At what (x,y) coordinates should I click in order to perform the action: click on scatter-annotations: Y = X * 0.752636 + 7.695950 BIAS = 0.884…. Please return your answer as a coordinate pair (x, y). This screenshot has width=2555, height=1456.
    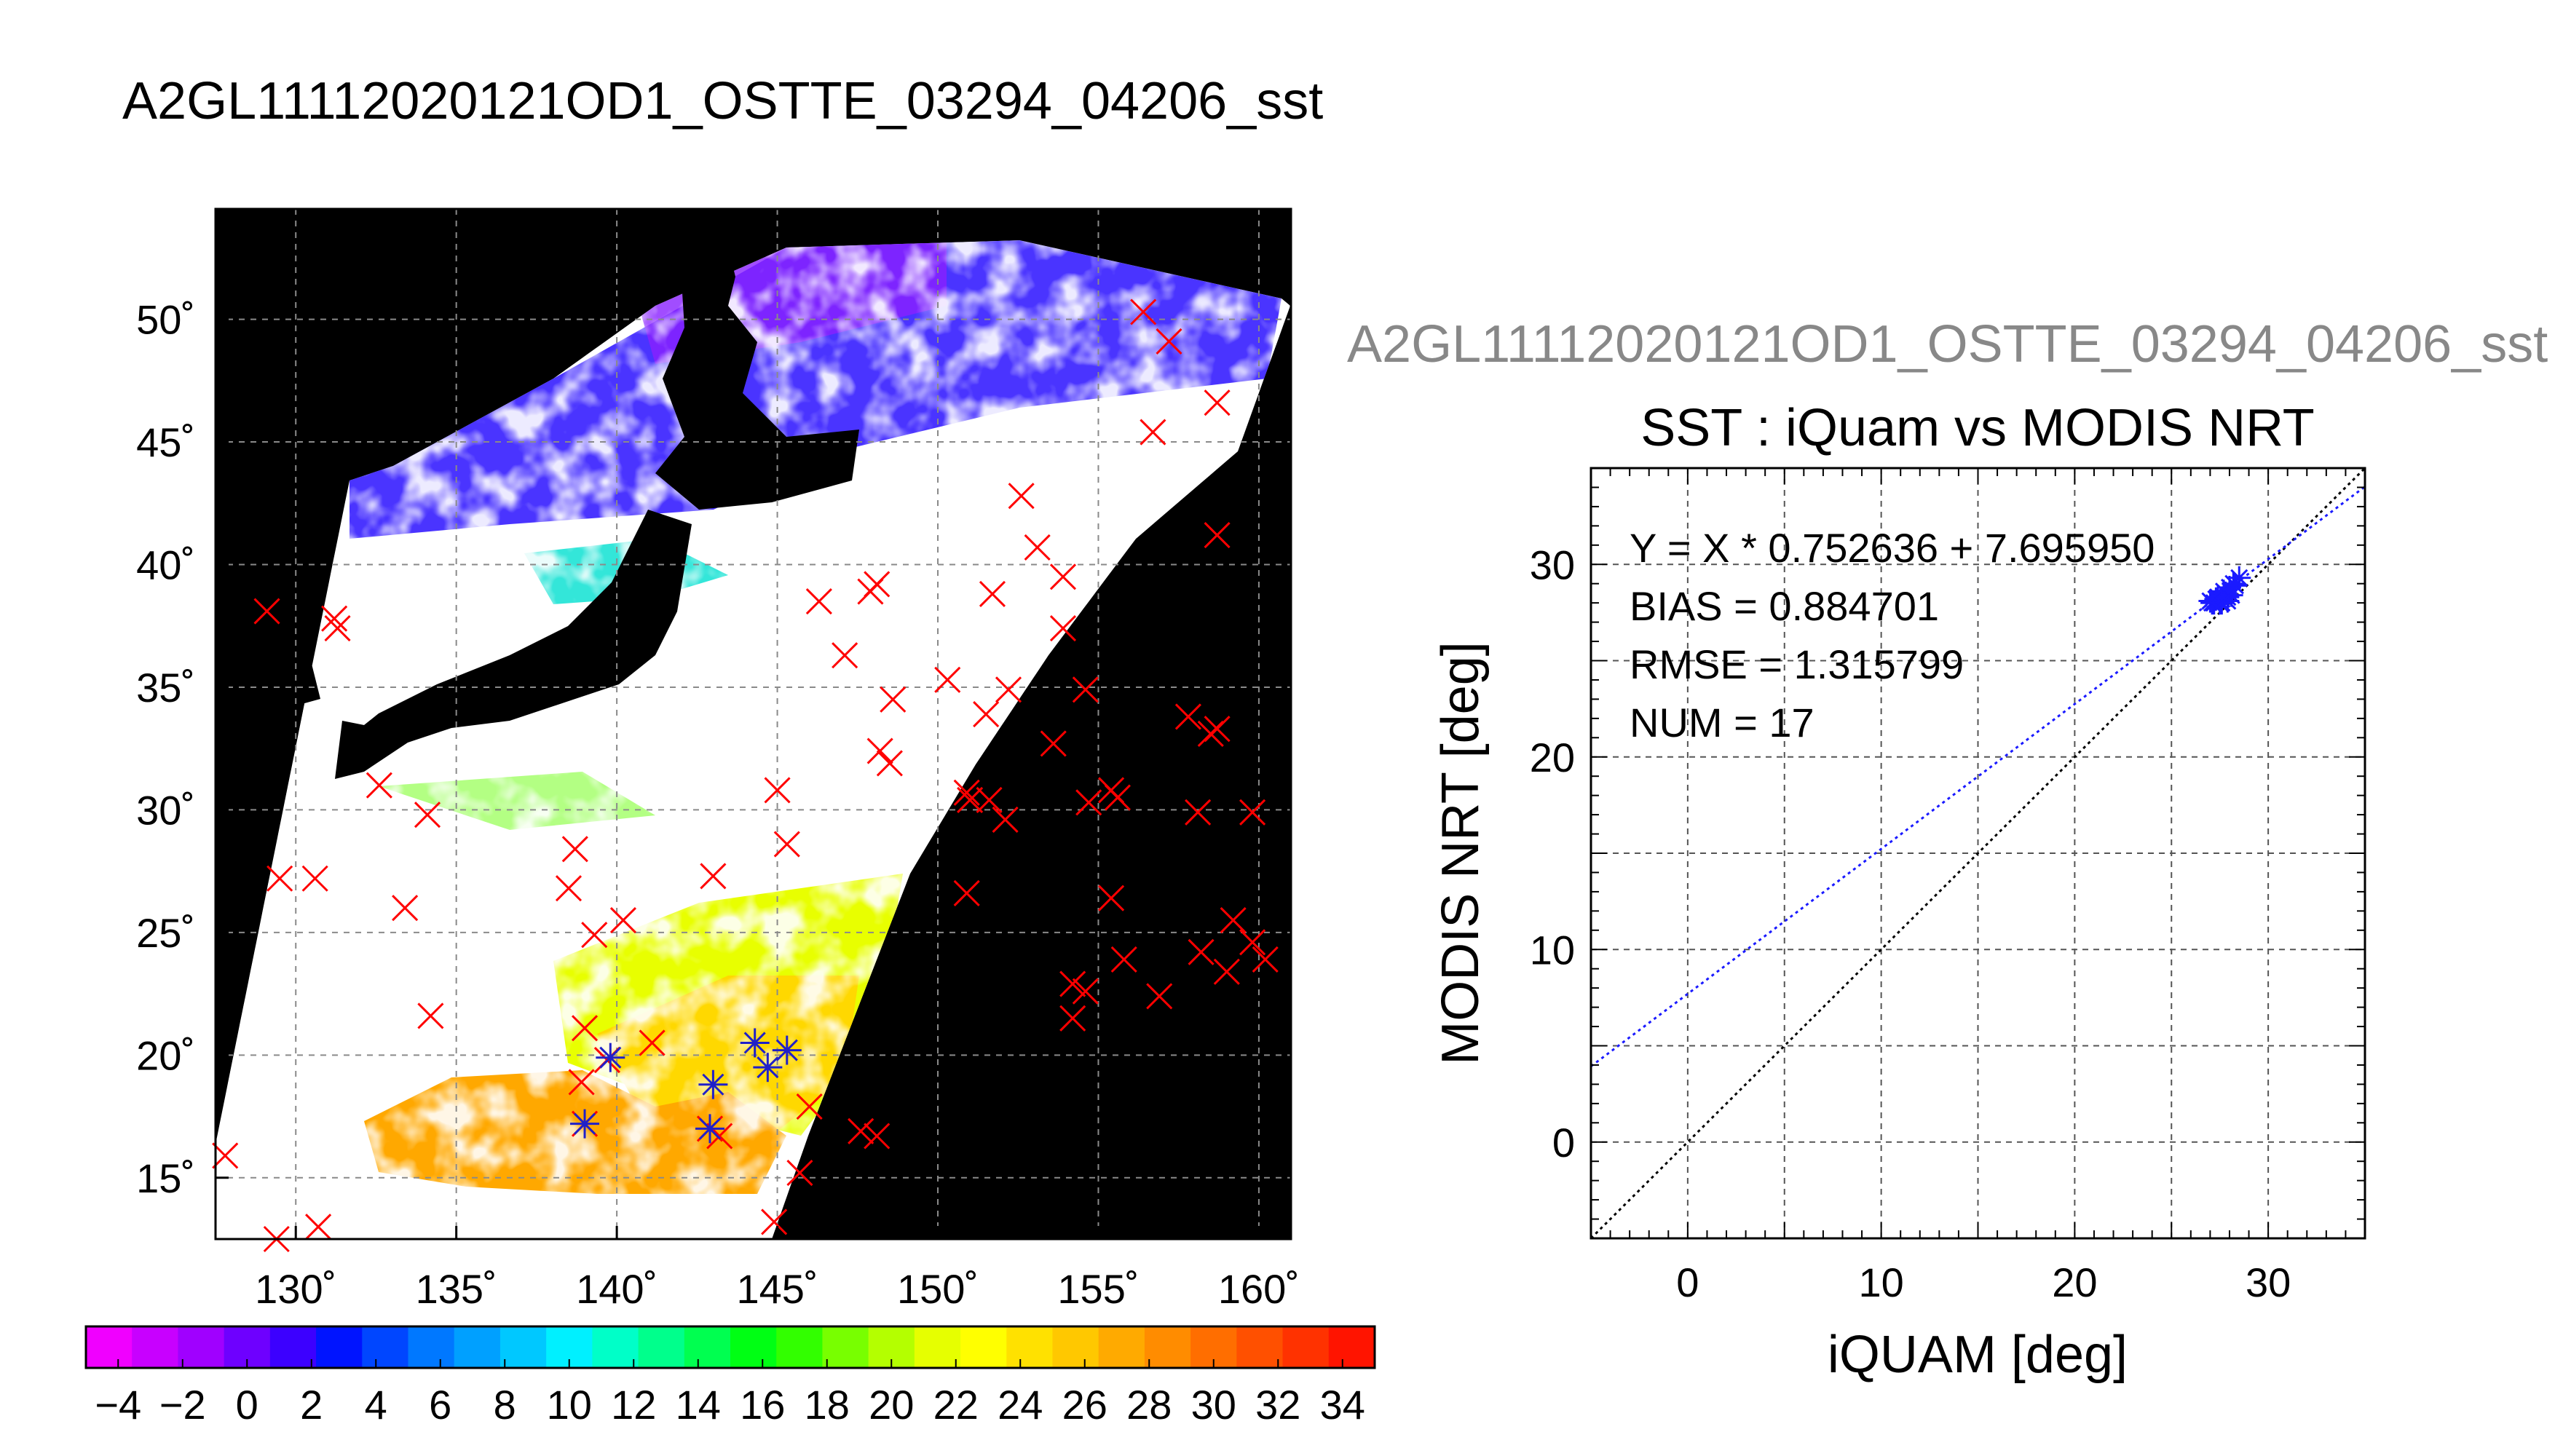
    Looking at the image, I should click on (1892, 635).